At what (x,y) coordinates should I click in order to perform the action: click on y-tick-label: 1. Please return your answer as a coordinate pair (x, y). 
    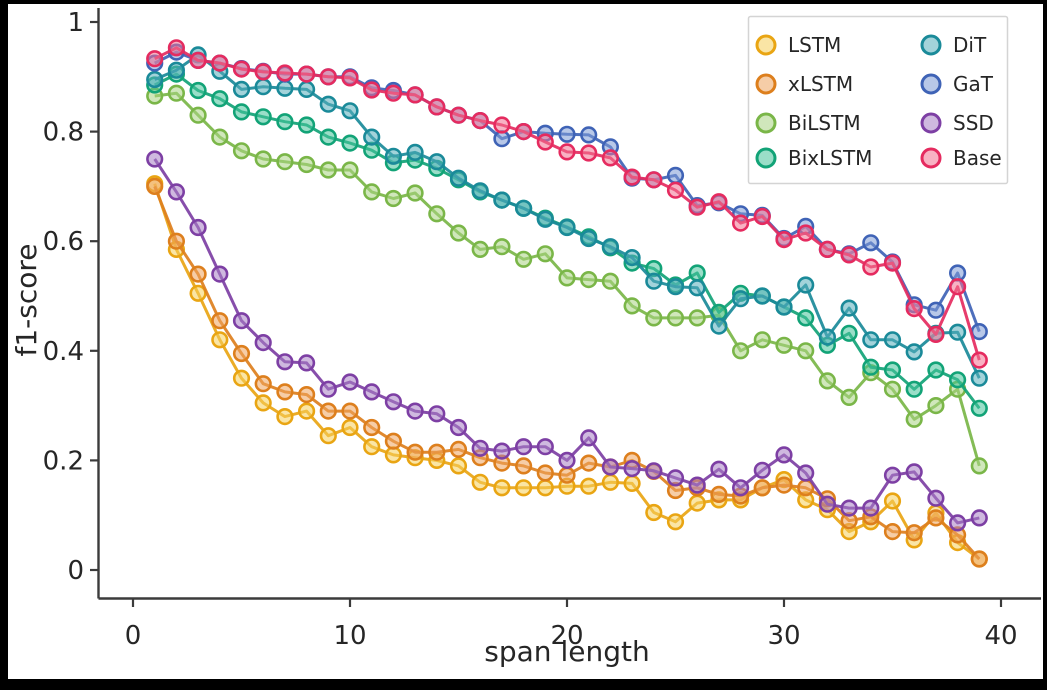
    Looking at the image, I should click on (75, 23).